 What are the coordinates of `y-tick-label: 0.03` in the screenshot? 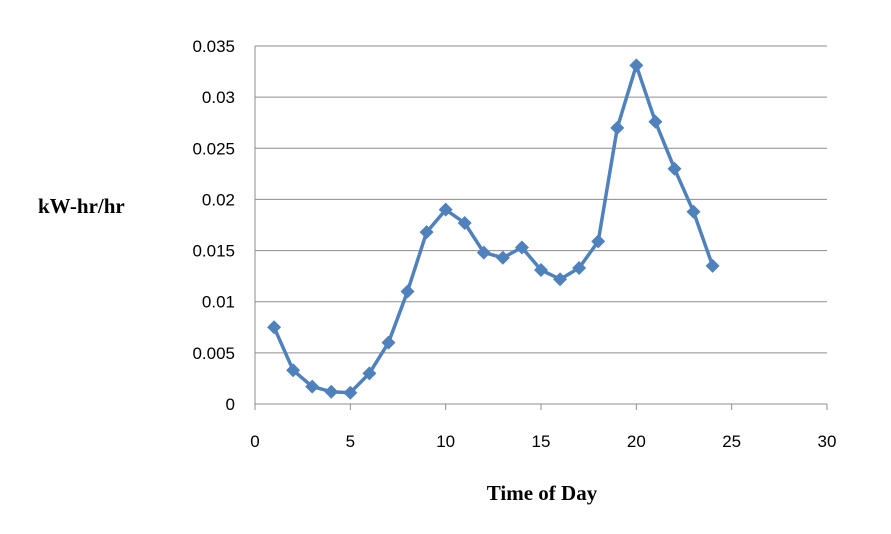 It's located at (218, 97).